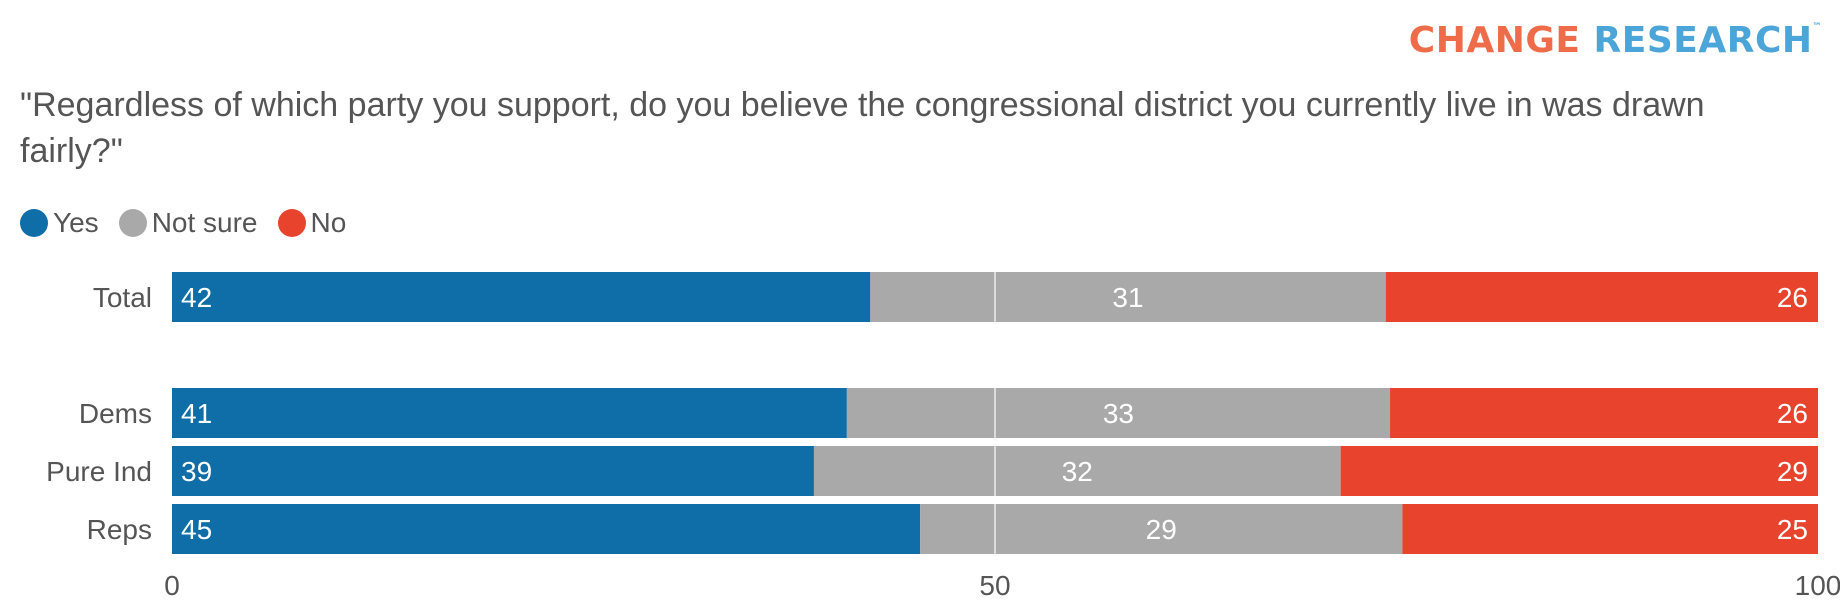  What do you see at coordinates (119, 529) in the screenshot?
I see `category-label: Reps` at bounding box center [119, 529].